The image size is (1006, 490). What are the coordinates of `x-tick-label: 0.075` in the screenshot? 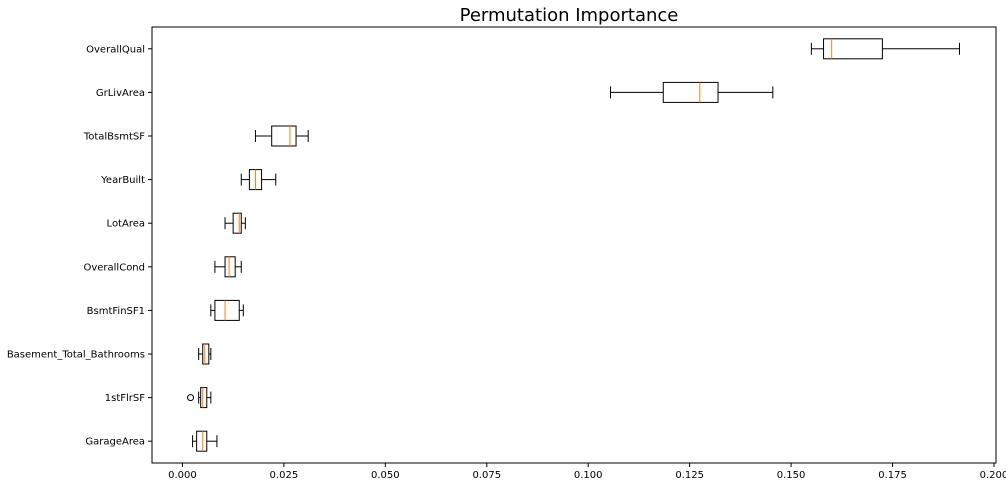 It's located at (486, 475).